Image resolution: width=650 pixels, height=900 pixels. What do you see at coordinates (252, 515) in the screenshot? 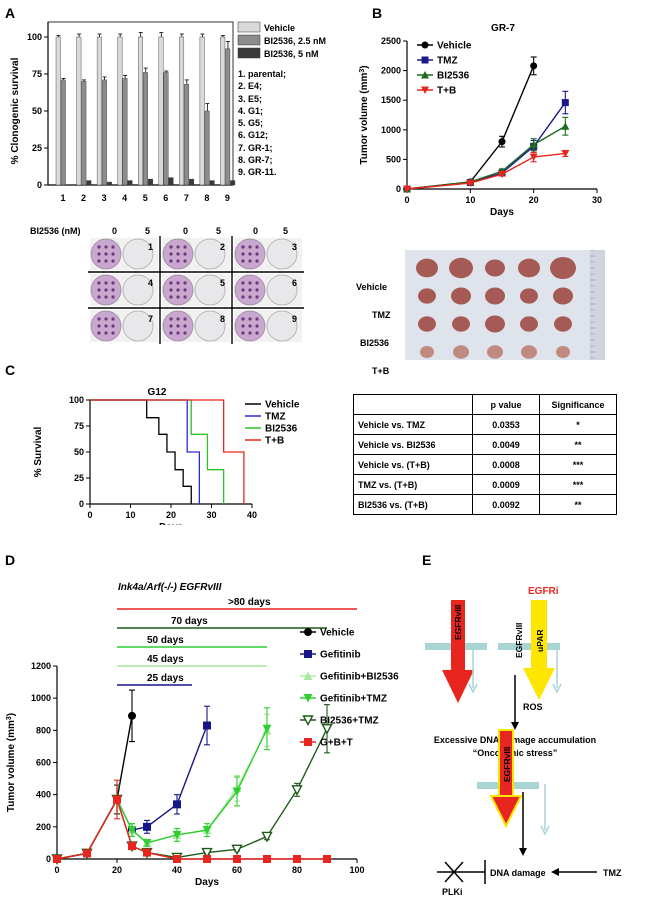
I see `x-tick-label: 40` at bounding box center [252, 515].